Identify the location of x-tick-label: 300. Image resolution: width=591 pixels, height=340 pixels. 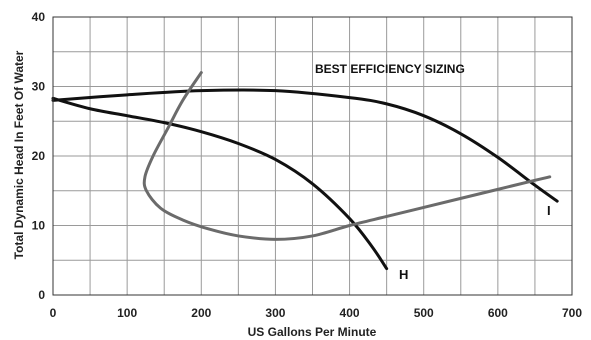
(275, 313).